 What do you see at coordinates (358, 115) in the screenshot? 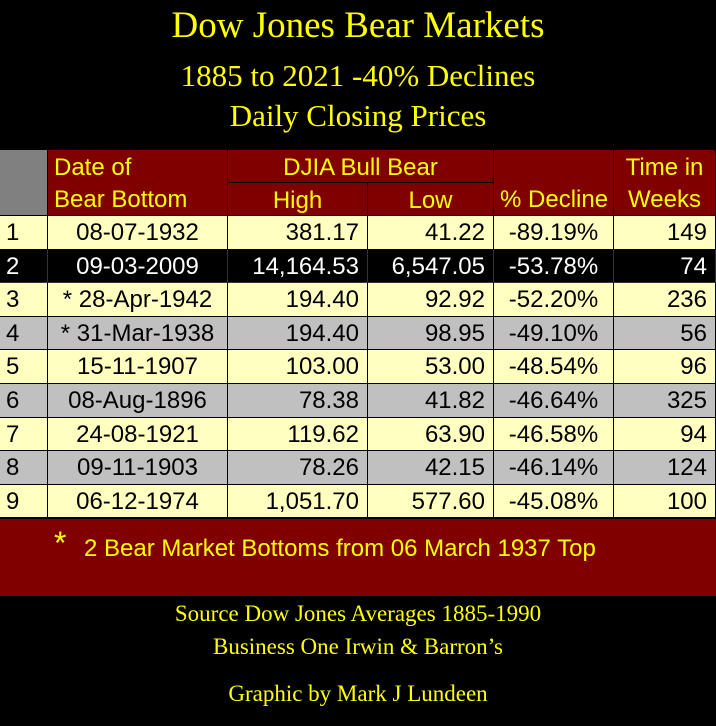
I see `chart-subtitle-2: Daily Closing Prices` at bounding box center [358, 115].